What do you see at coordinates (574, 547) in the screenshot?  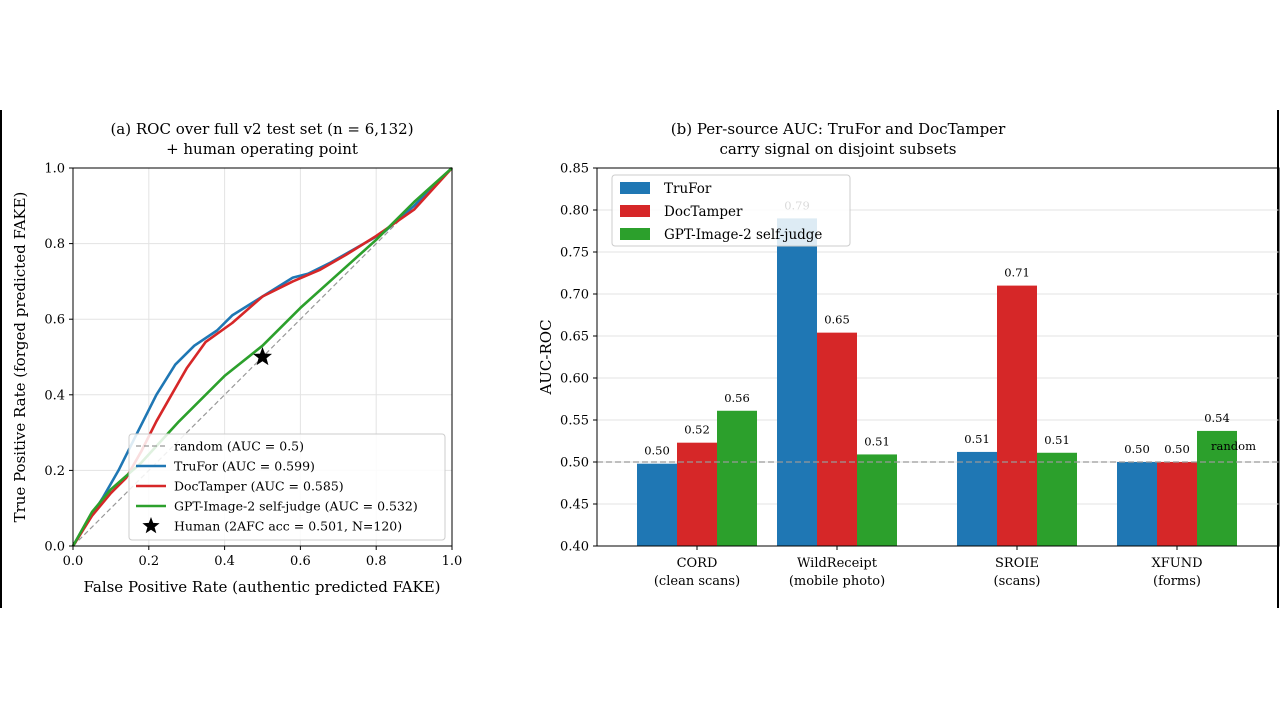 I see `auc-y-tick-label: 0.40` at bounding box center [574, 547].